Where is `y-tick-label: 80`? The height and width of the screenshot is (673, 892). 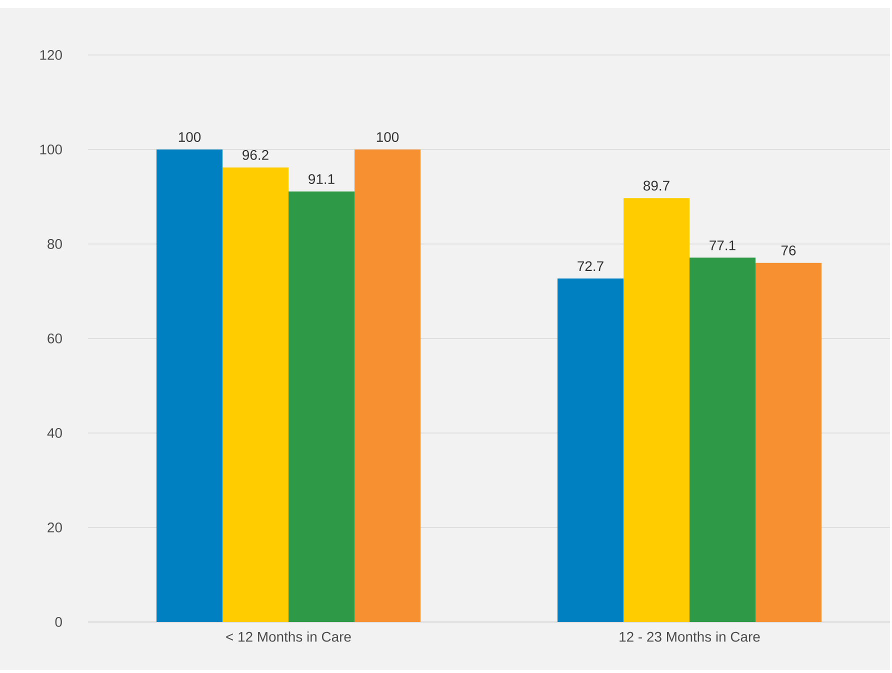
y-tick-label: 80 is located at coordinates (55, 244).